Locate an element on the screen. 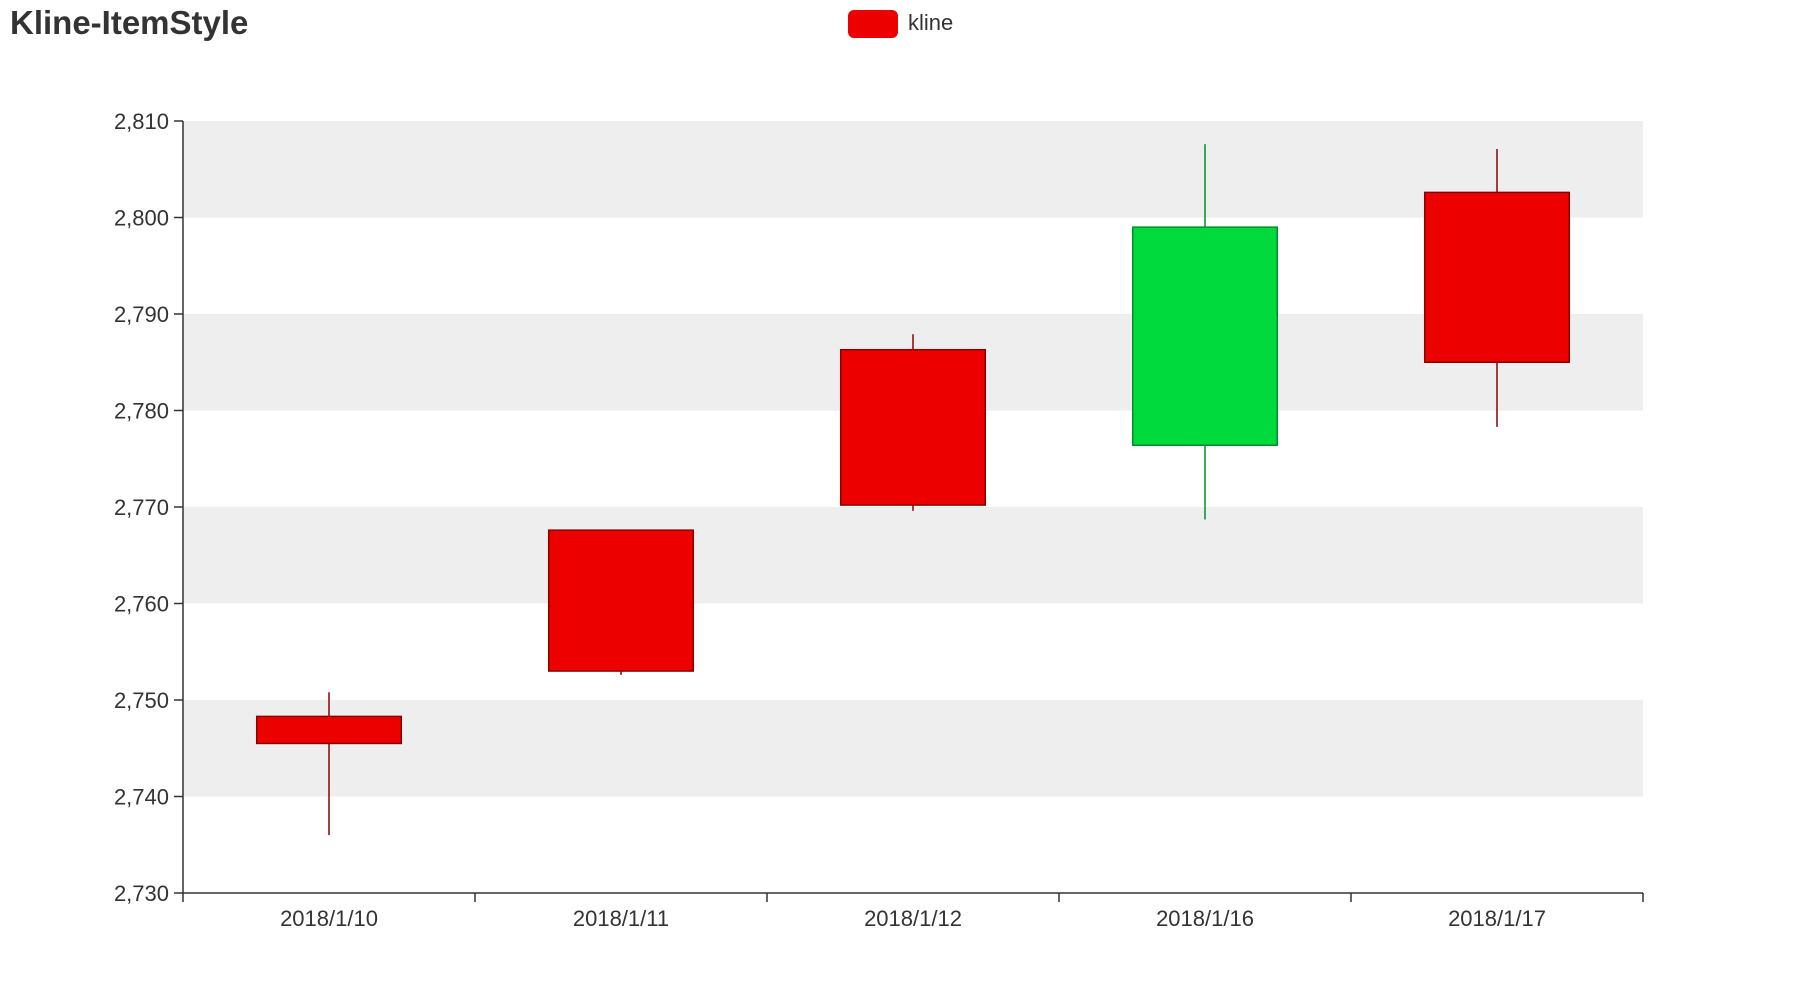 This screenshot has width=1800, height=1000. legend-item: kline is located at coordinates (900, 24).